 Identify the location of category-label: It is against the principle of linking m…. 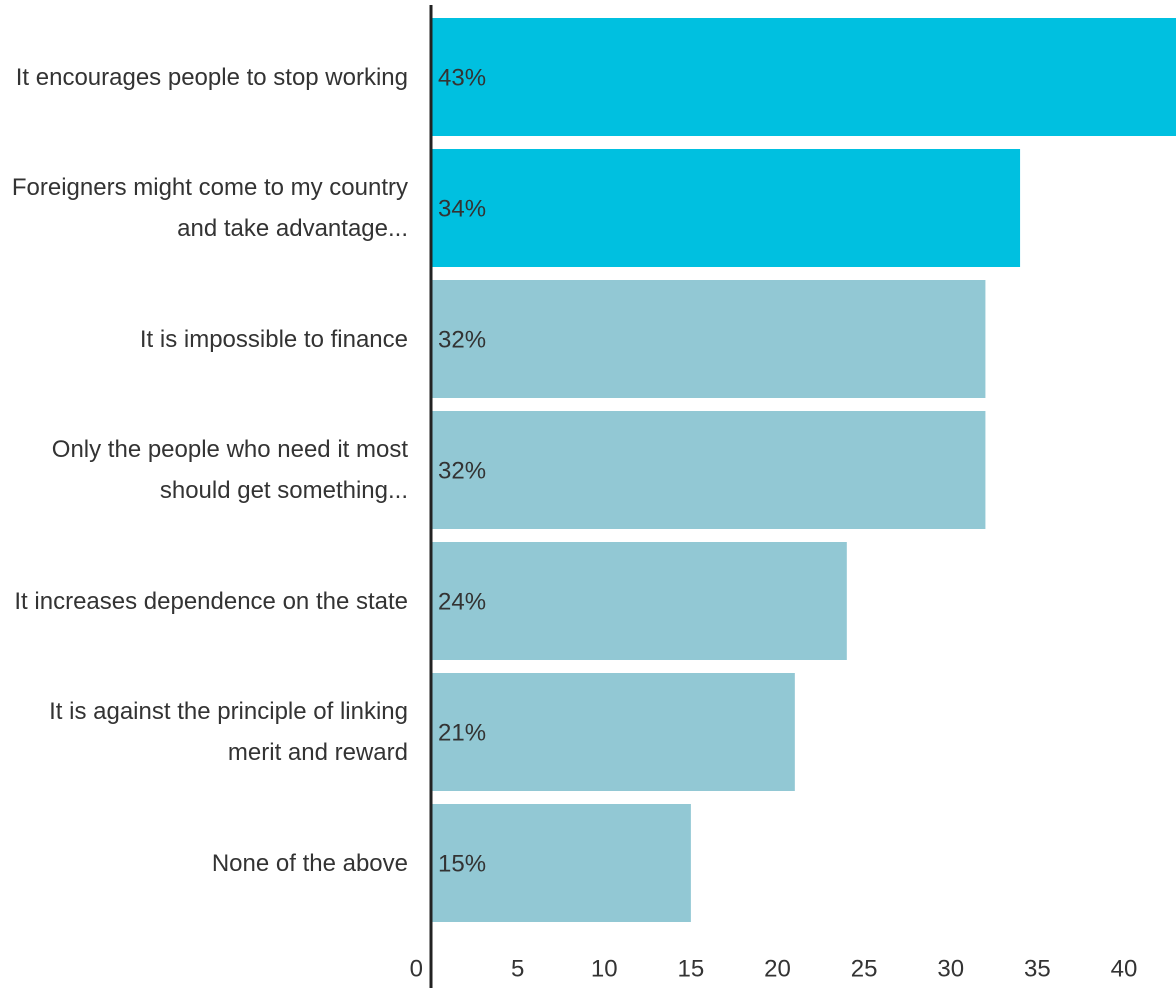
(228, 732).